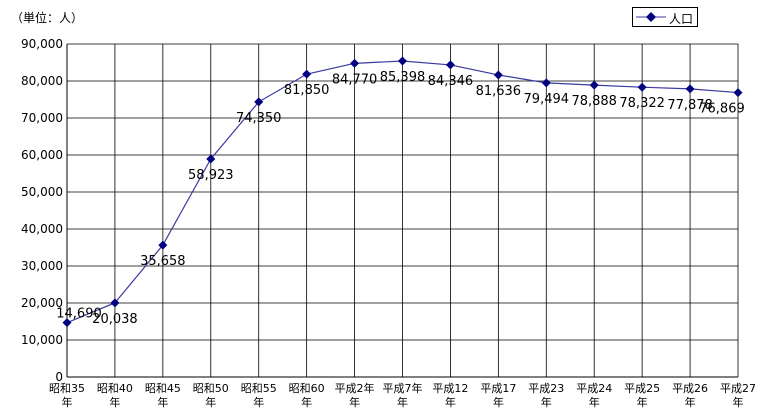 The image size is (757, 409). What do you see at coordinates (498, 388) in the screenshot?
I see `x-tick-label: 平成17` at bounding box center [498, 388].